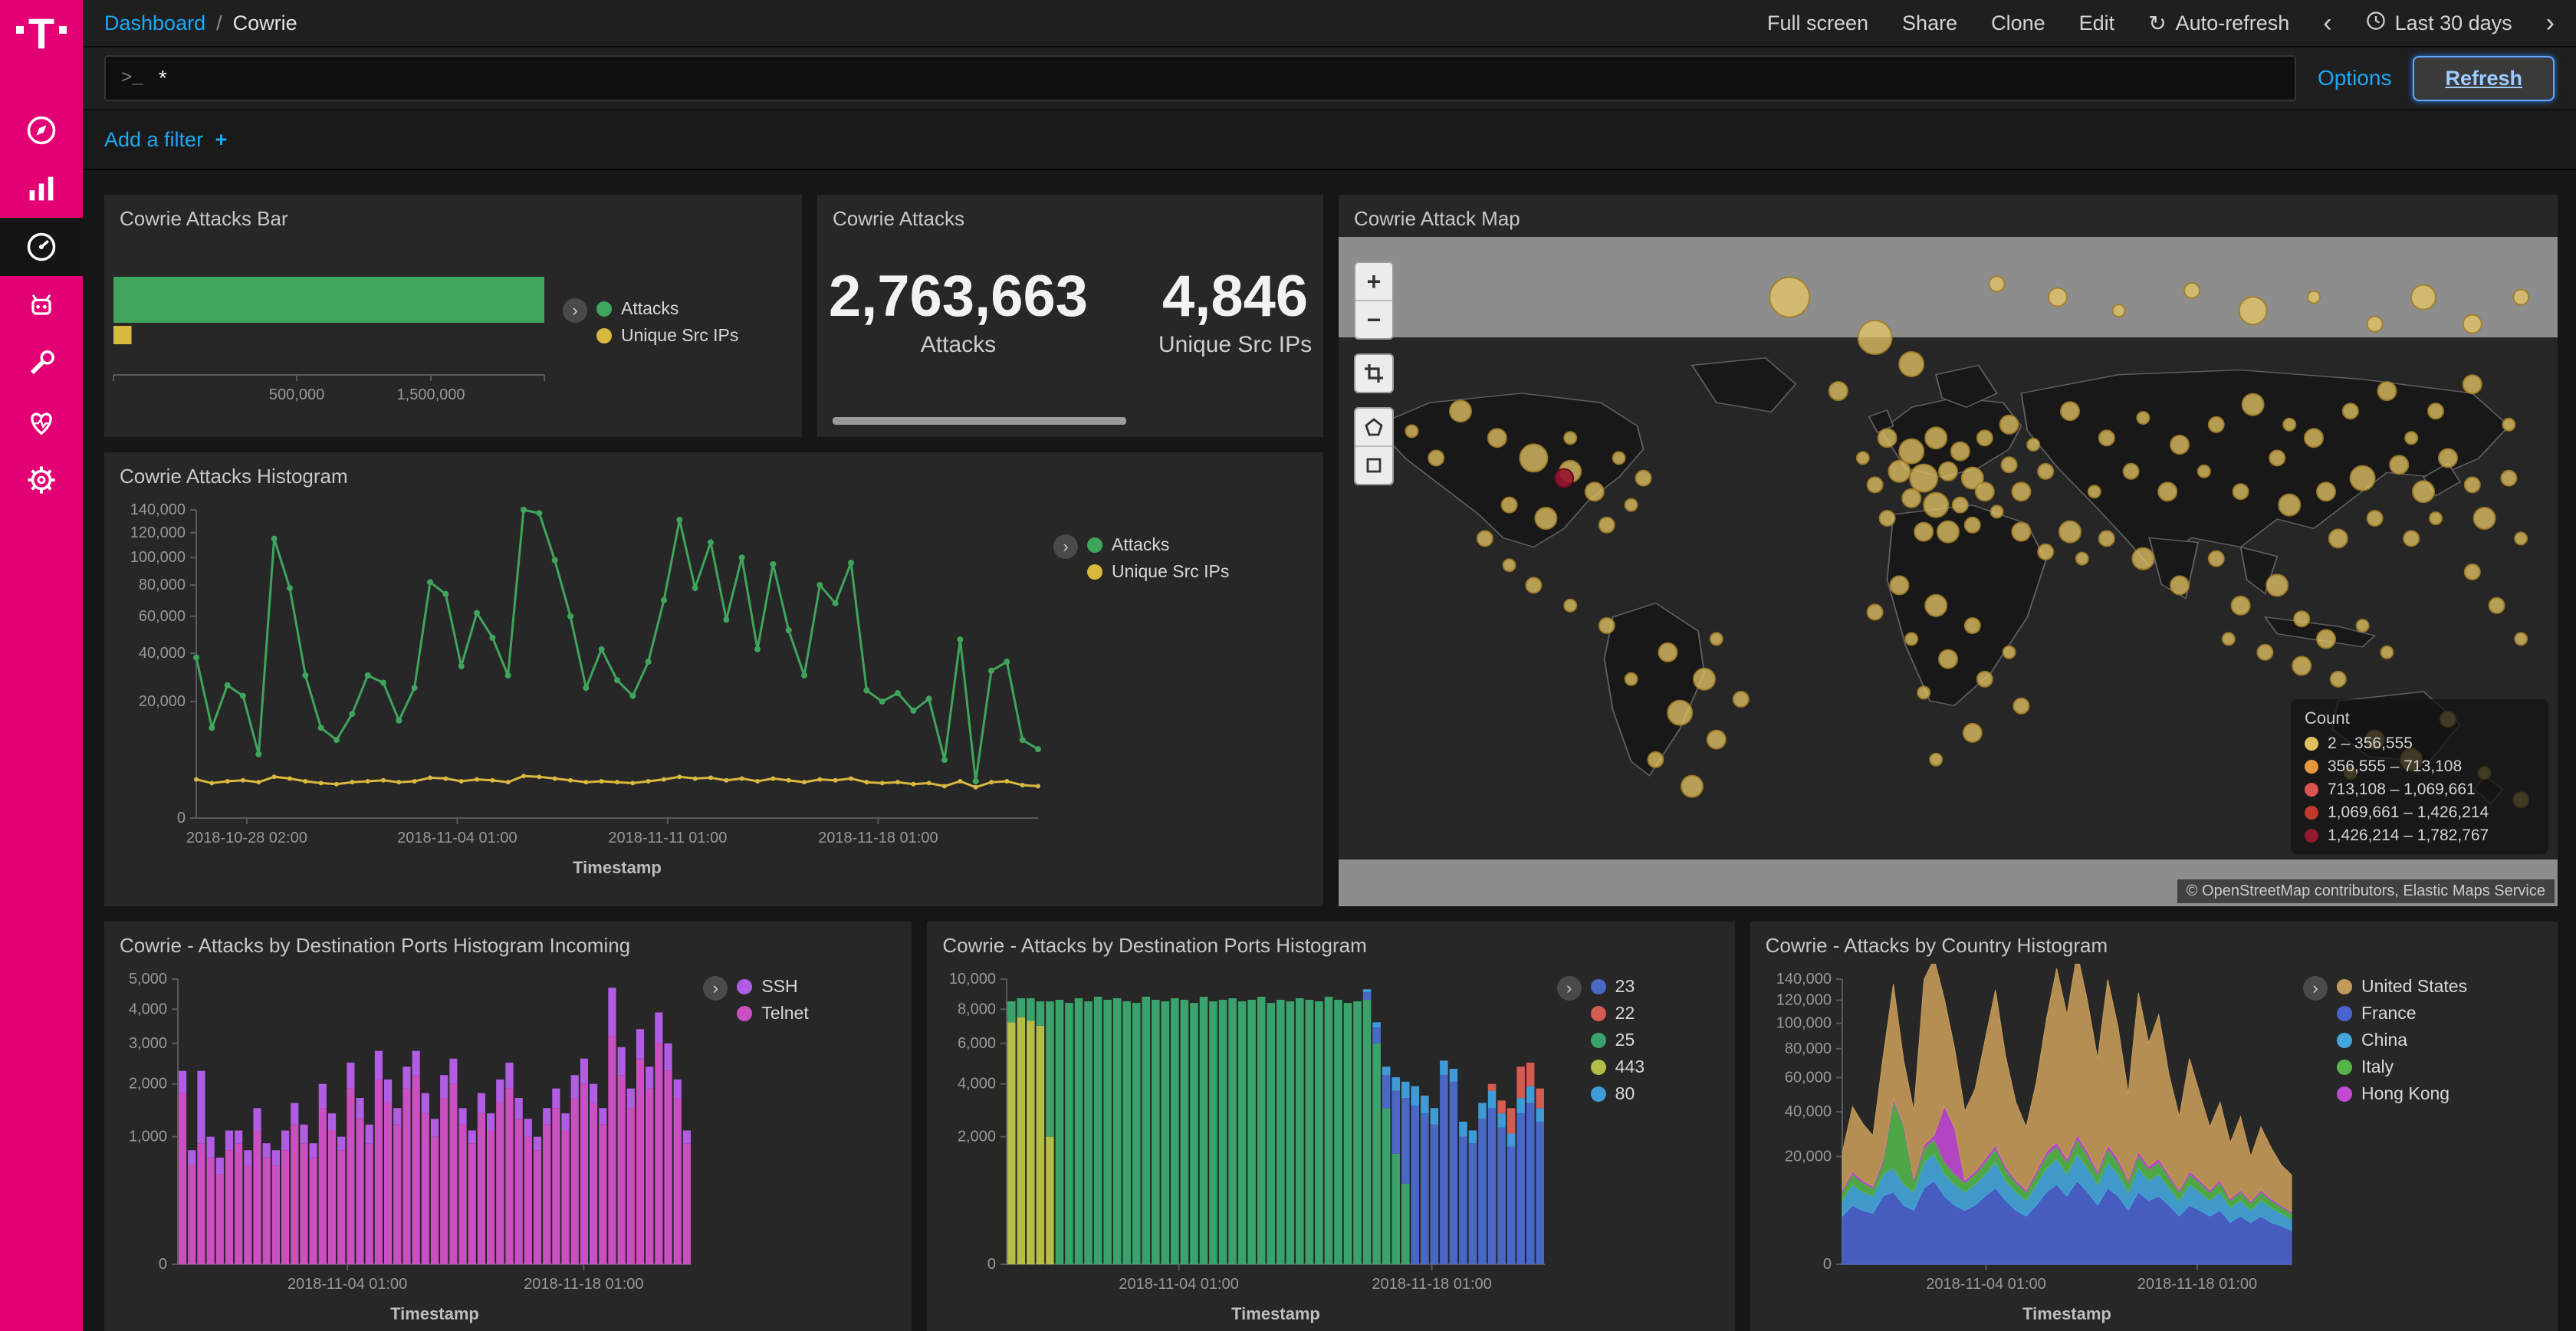  Describe the element at coordinates (617, 867) in the screenshot. I see `svg-text: Timestamp` at that location.